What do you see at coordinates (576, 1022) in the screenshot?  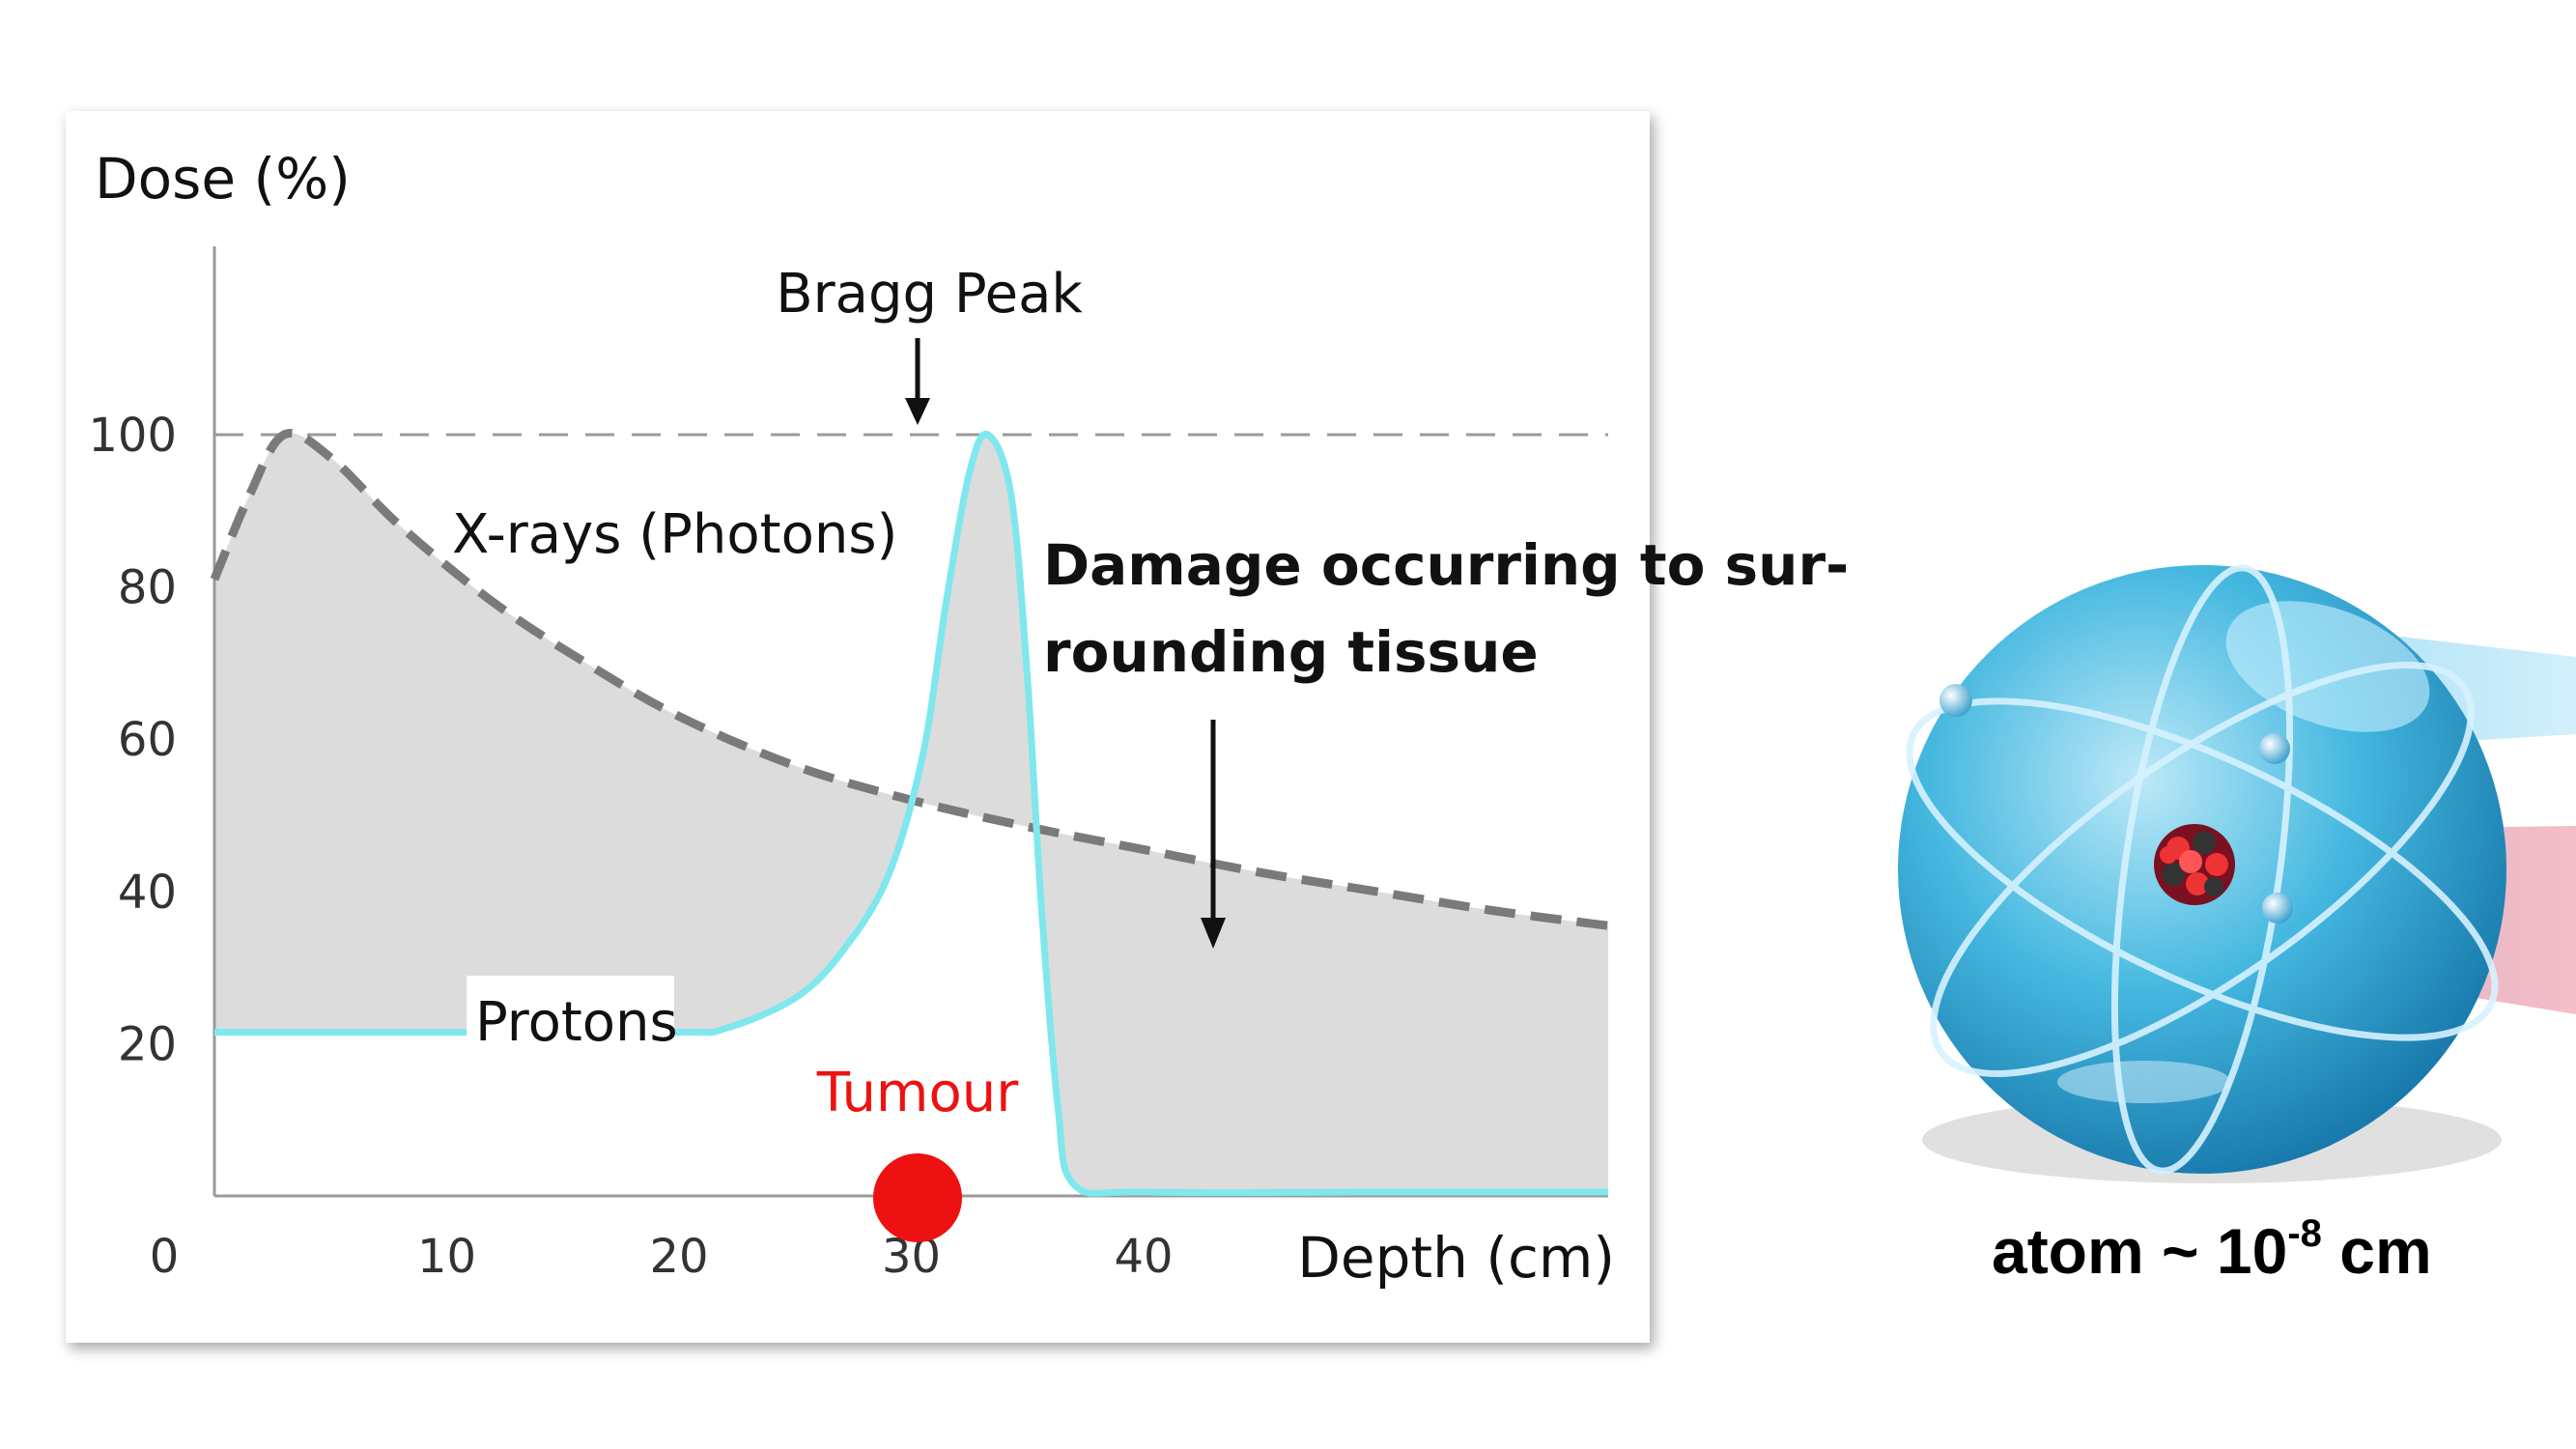 I see `protons-label: Protons` at bounding box center [576, 1022].